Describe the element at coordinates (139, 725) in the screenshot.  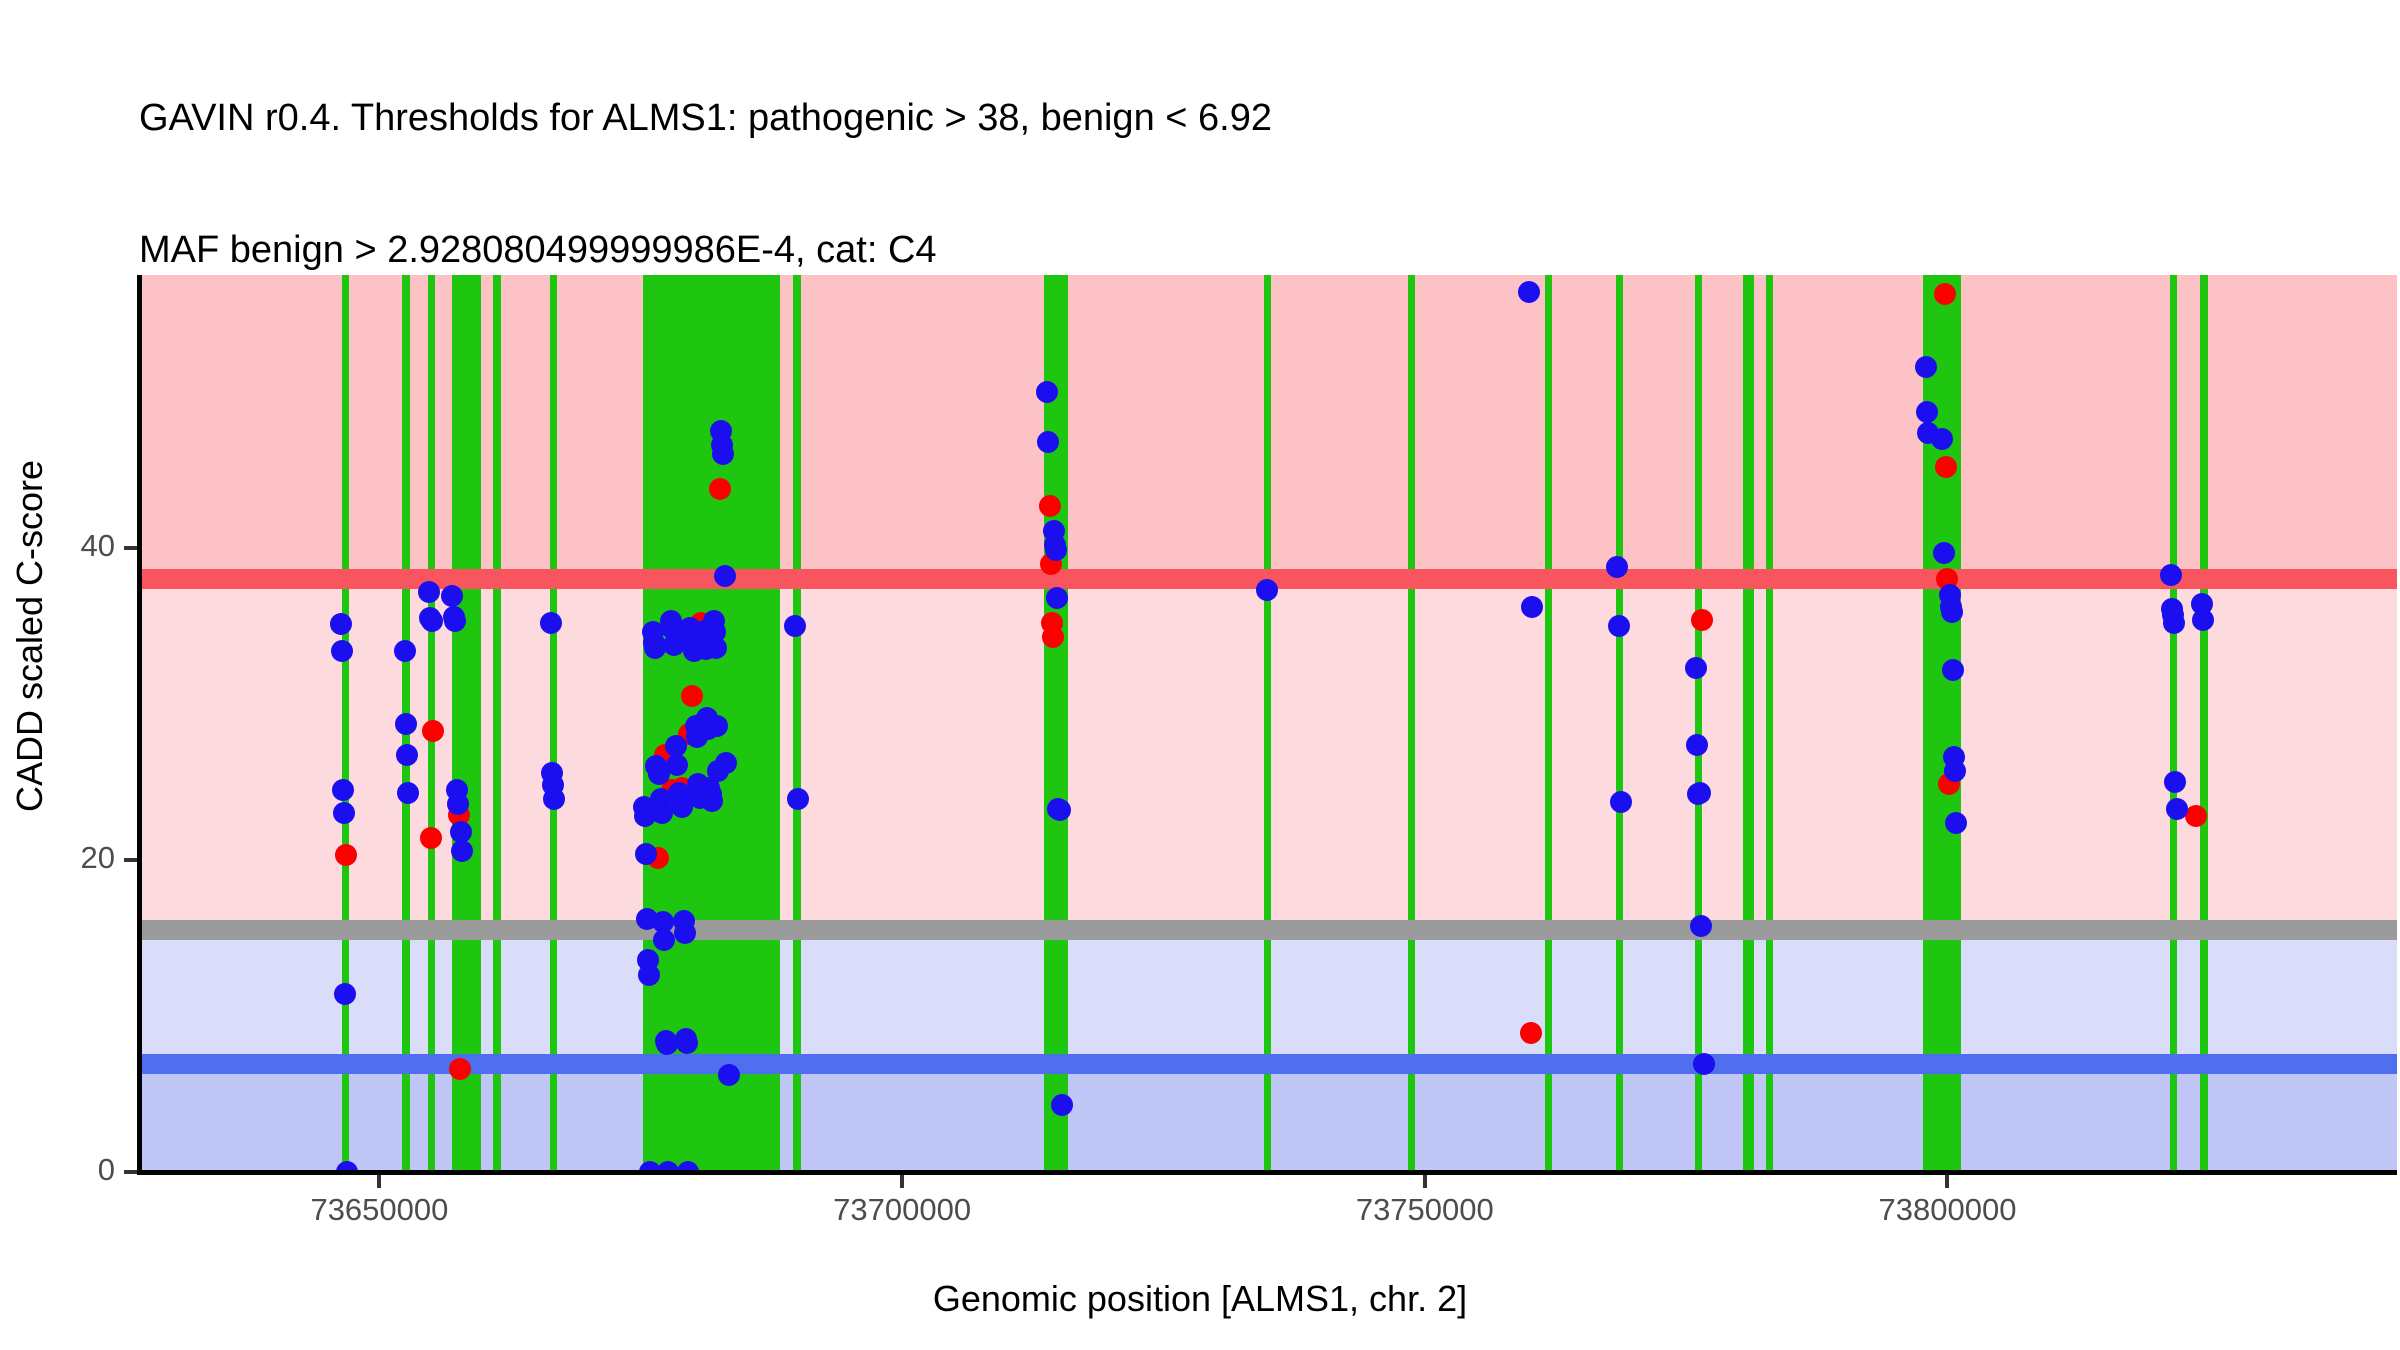
I see `y-axis-line` at that location.